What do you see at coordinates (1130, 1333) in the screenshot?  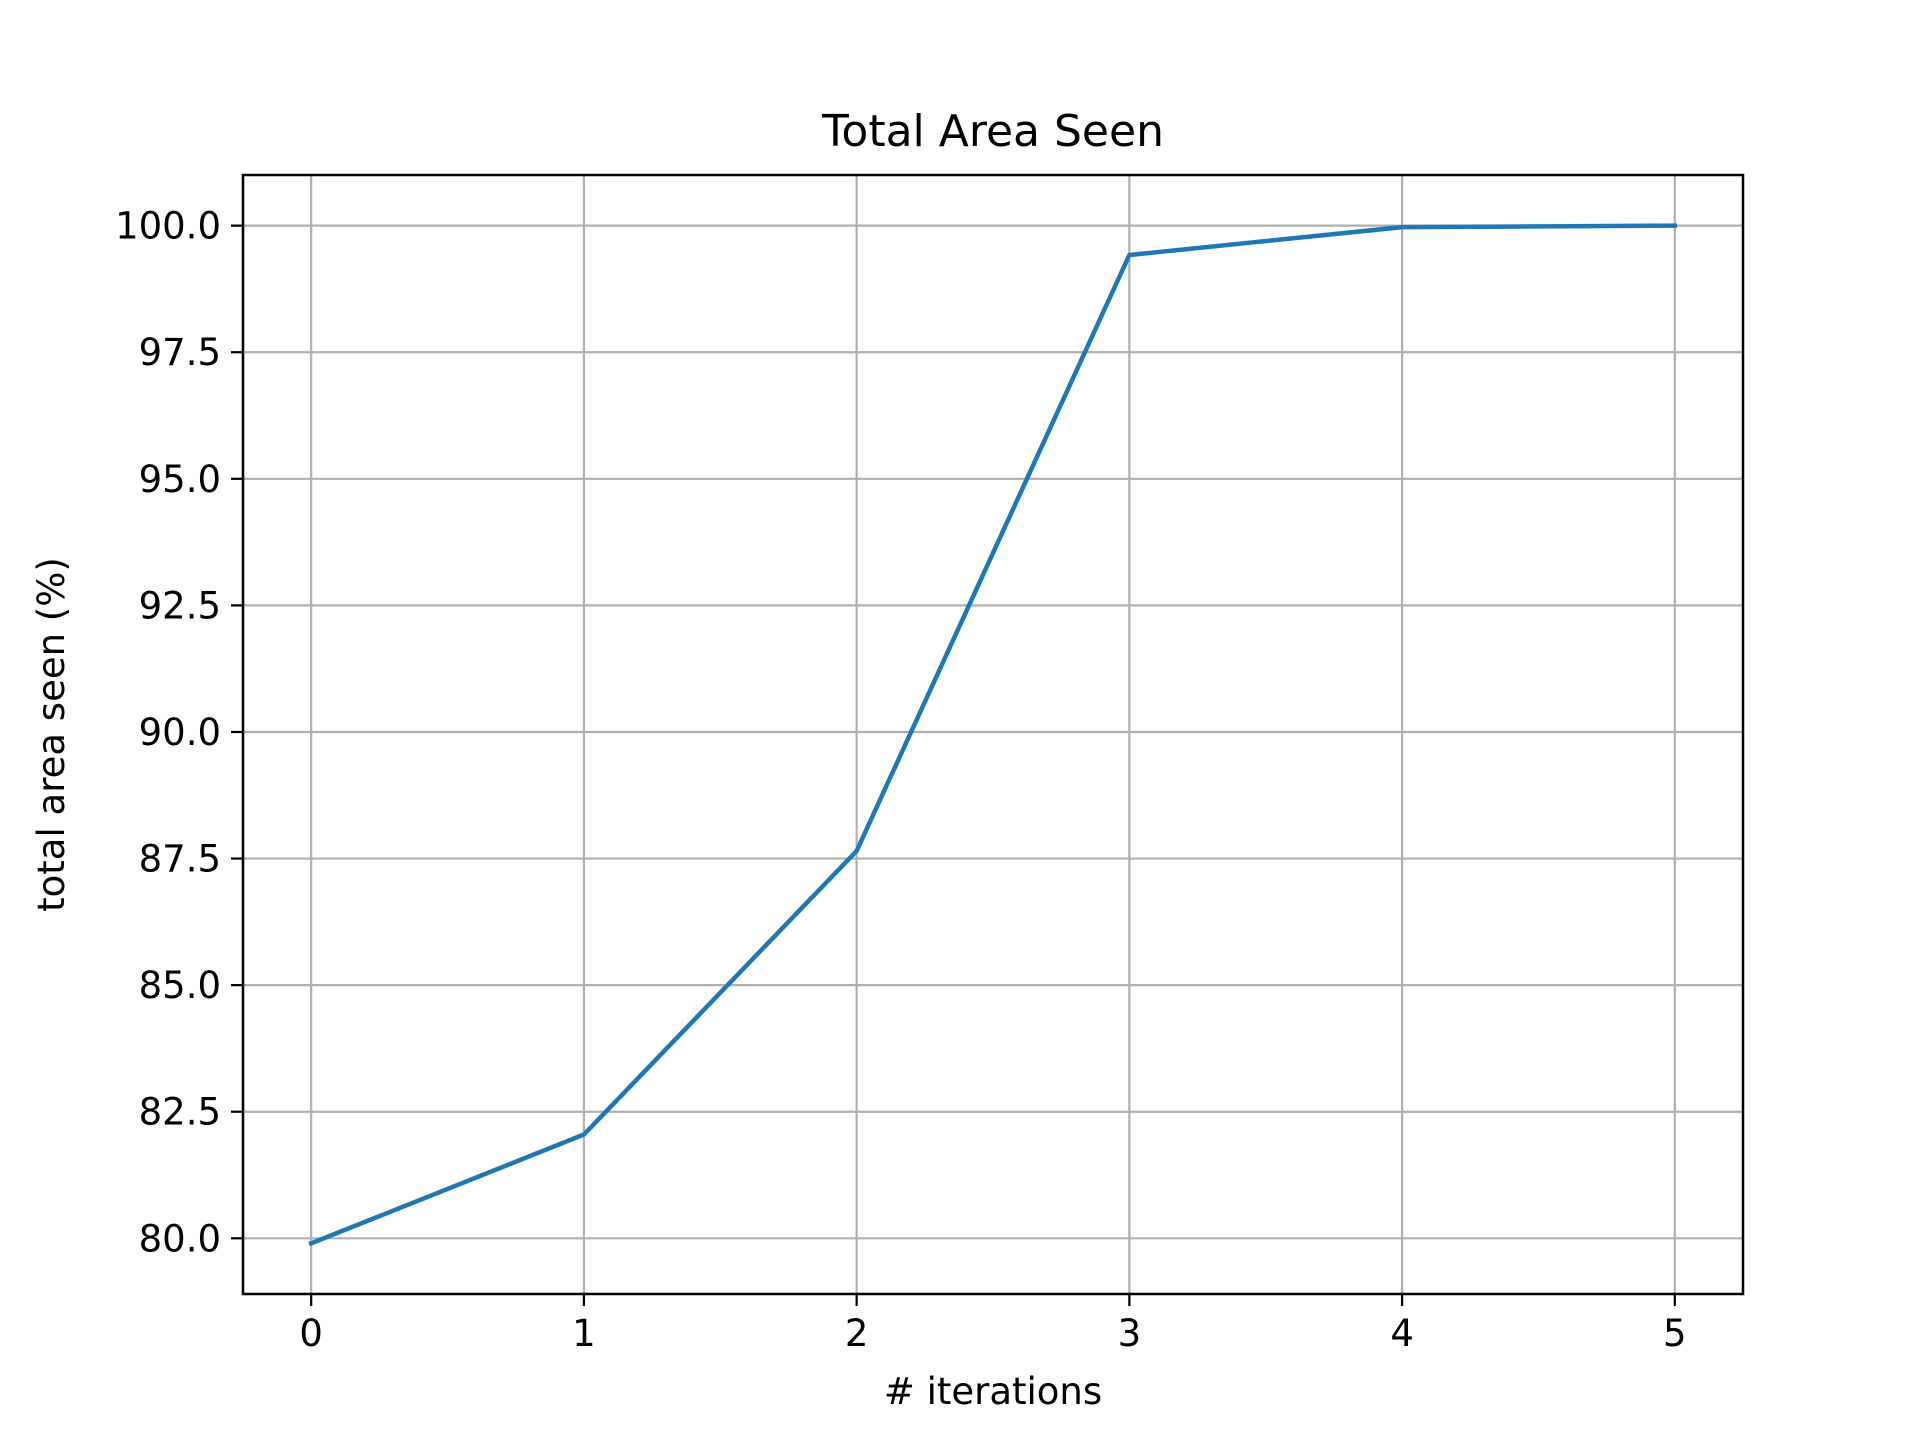 I see `x-tick-label: 3` at bounding box center [1130, 1333].